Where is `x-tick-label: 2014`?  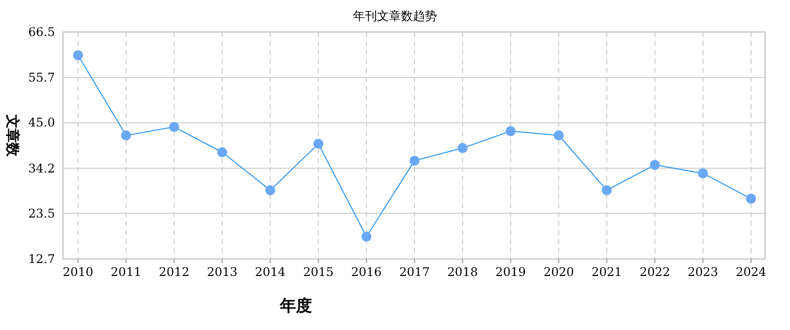 x-tick-label: 2014 is located at coordinates (270, 272).